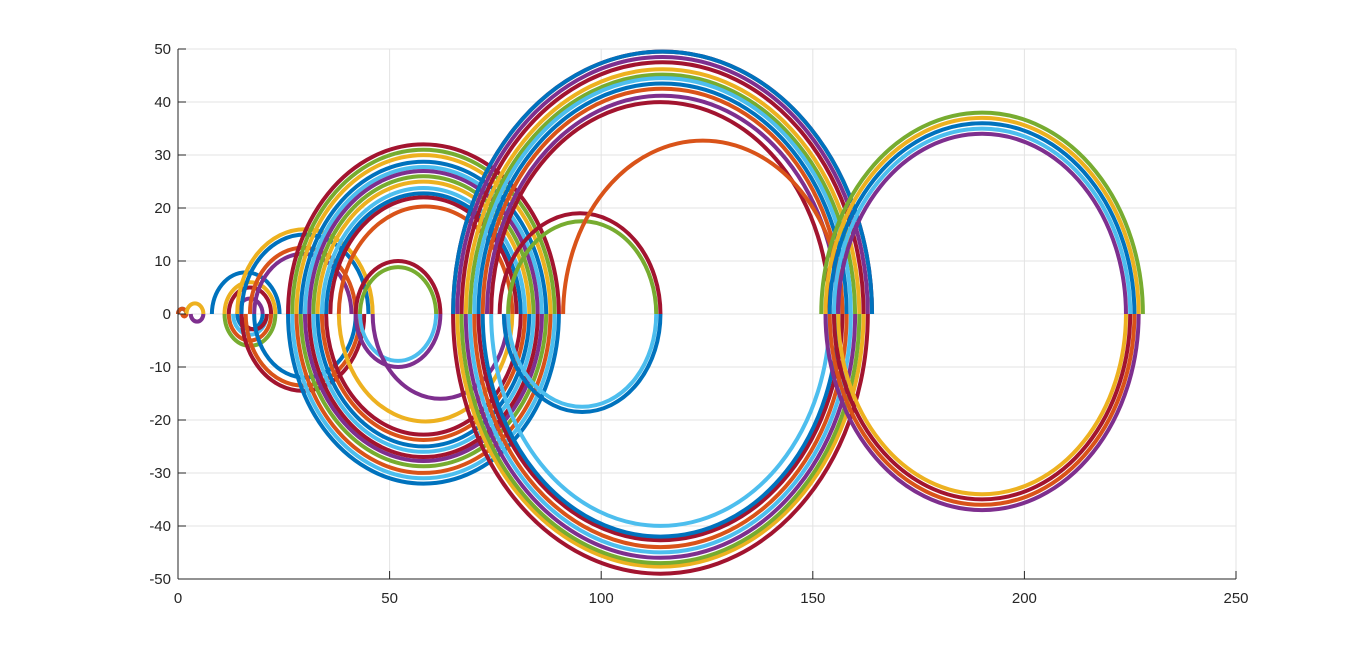 The width and height of the screenshot is (1366, 651). I want to click on y-tick-label: 10, so click(162, 261).